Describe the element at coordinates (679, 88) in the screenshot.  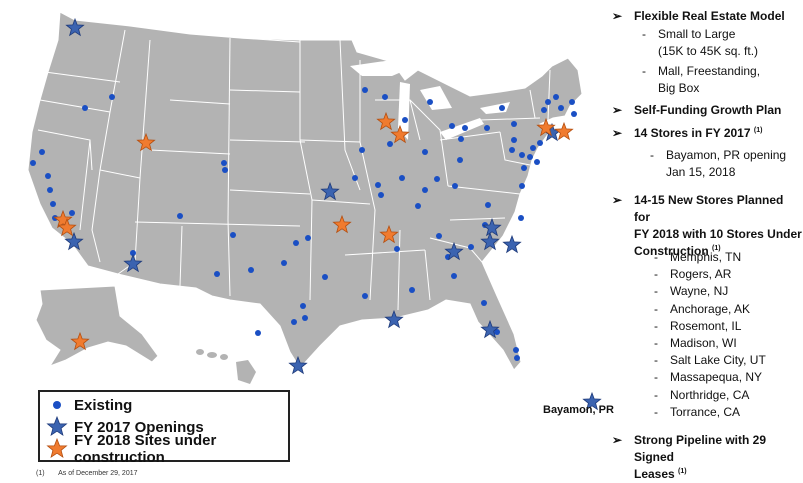
I see `bullet-sub-item: Big Box` at that location.